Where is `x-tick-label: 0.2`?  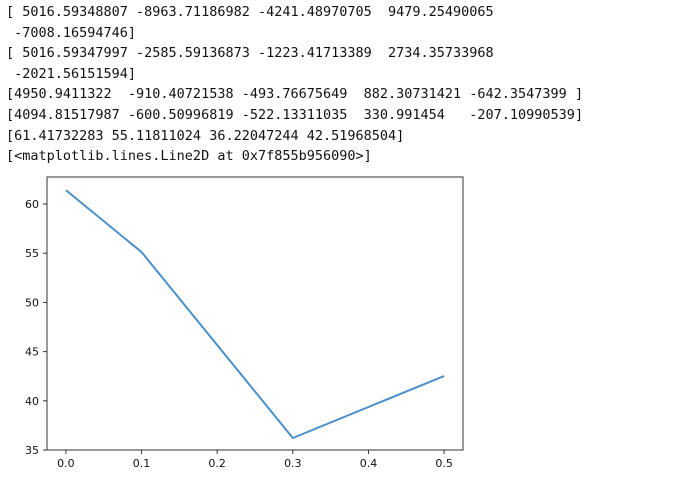
x-tick-label: 0.2 is located at coordinates (217, 463).